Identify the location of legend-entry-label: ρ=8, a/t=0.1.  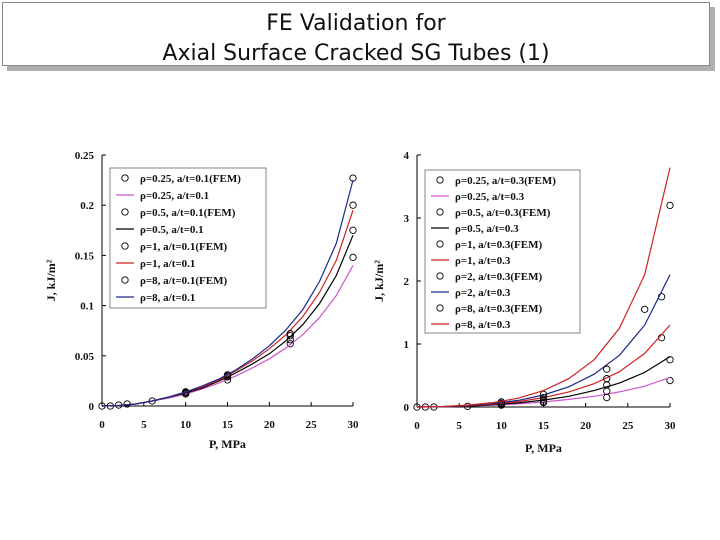
(167, 298).